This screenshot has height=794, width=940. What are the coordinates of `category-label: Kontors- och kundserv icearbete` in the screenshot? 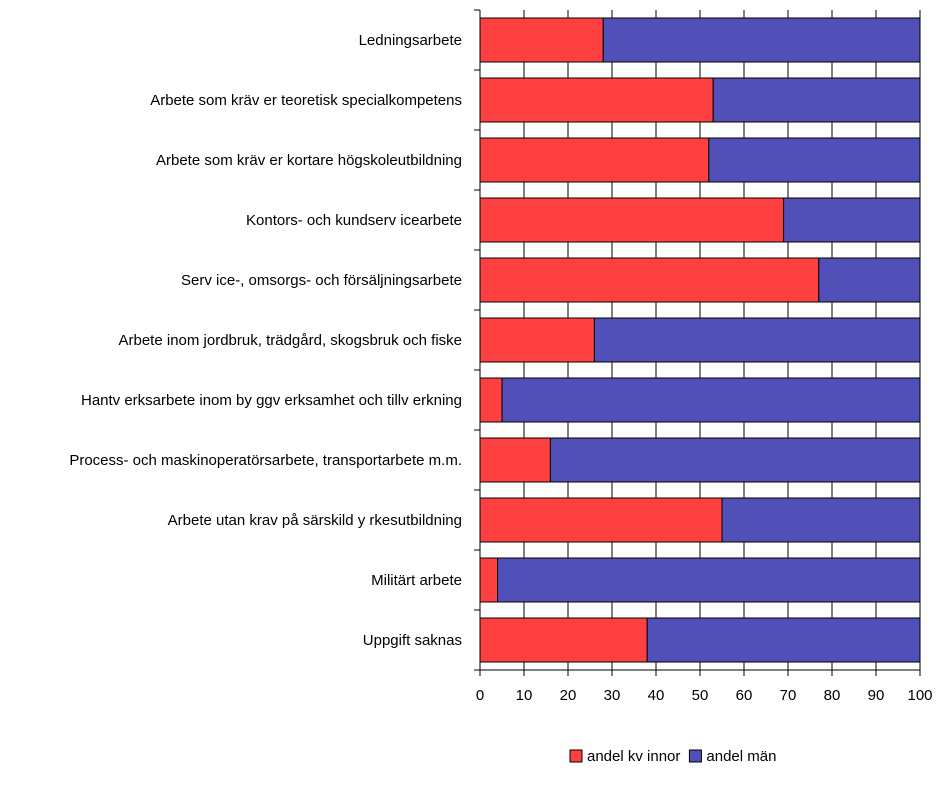 It's located at (354, 220).